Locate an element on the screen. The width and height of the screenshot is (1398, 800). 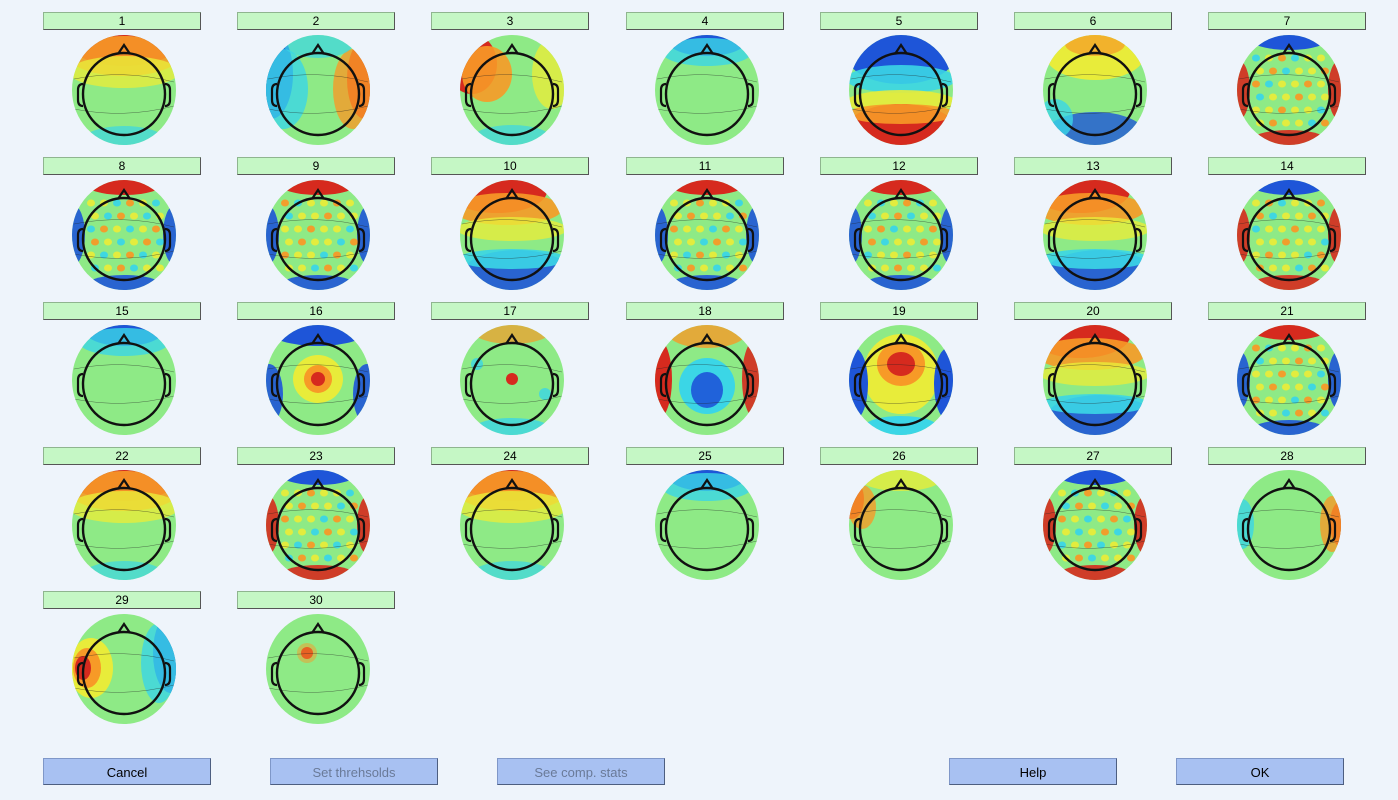
component-label: 25 is located at coordinates (705, 456).